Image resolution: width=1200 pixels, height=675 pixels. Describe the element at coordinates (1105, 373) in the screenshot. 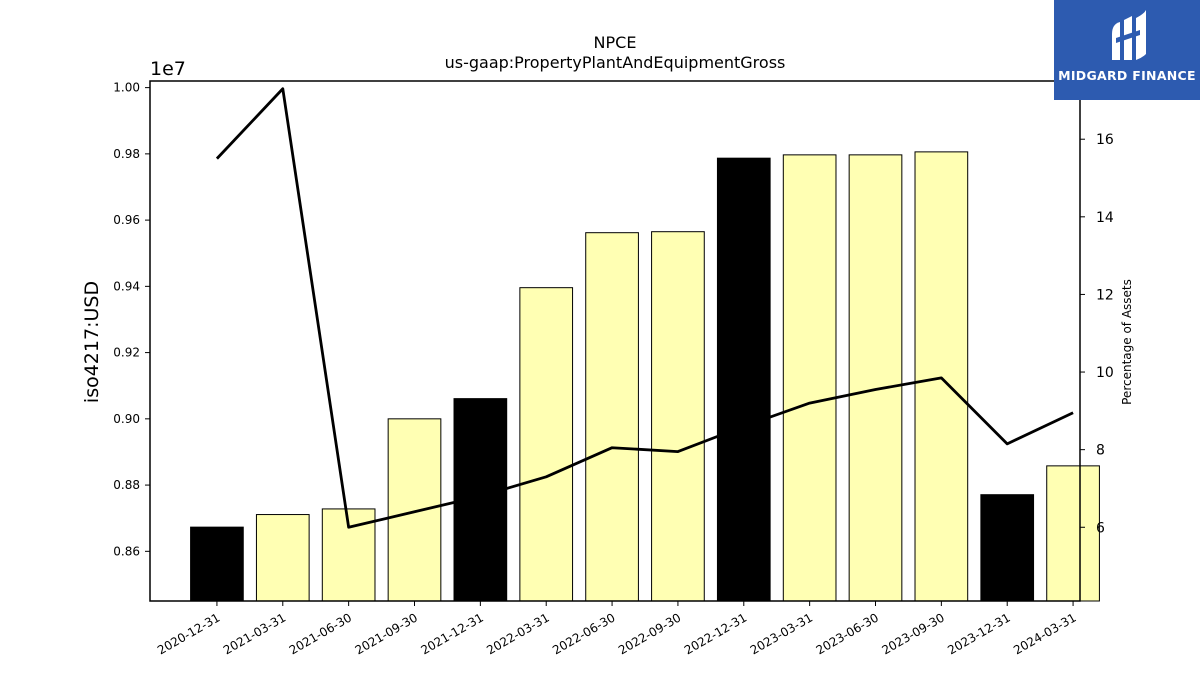

I see `y2-tick-label: 10` at that location.